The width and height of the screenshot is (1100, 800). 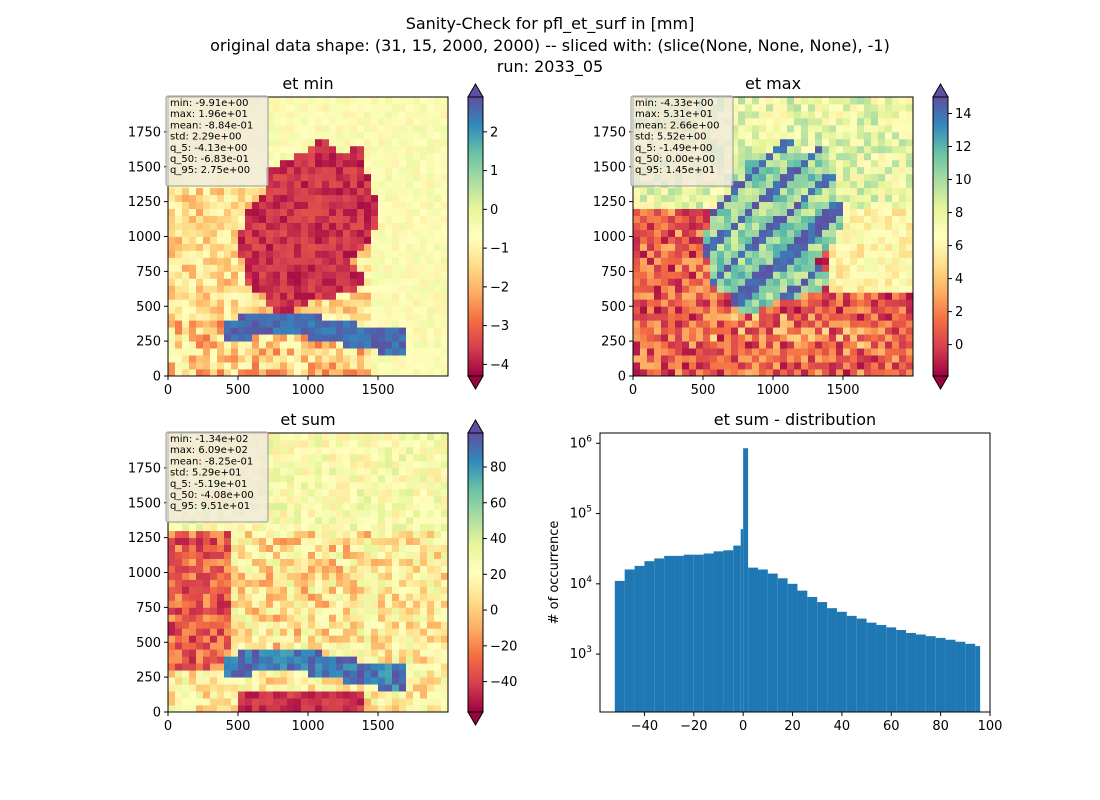 I want to click on colorbar-tick-label: 4, so click(x=959, y=279).